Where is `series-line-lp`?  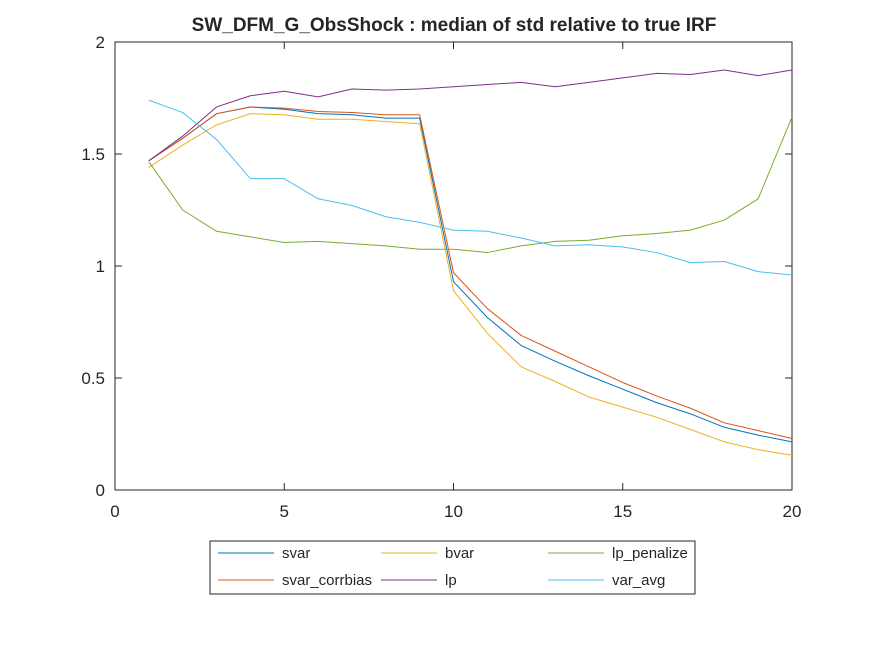
series-line-lp is located at coordinates (470, 115).